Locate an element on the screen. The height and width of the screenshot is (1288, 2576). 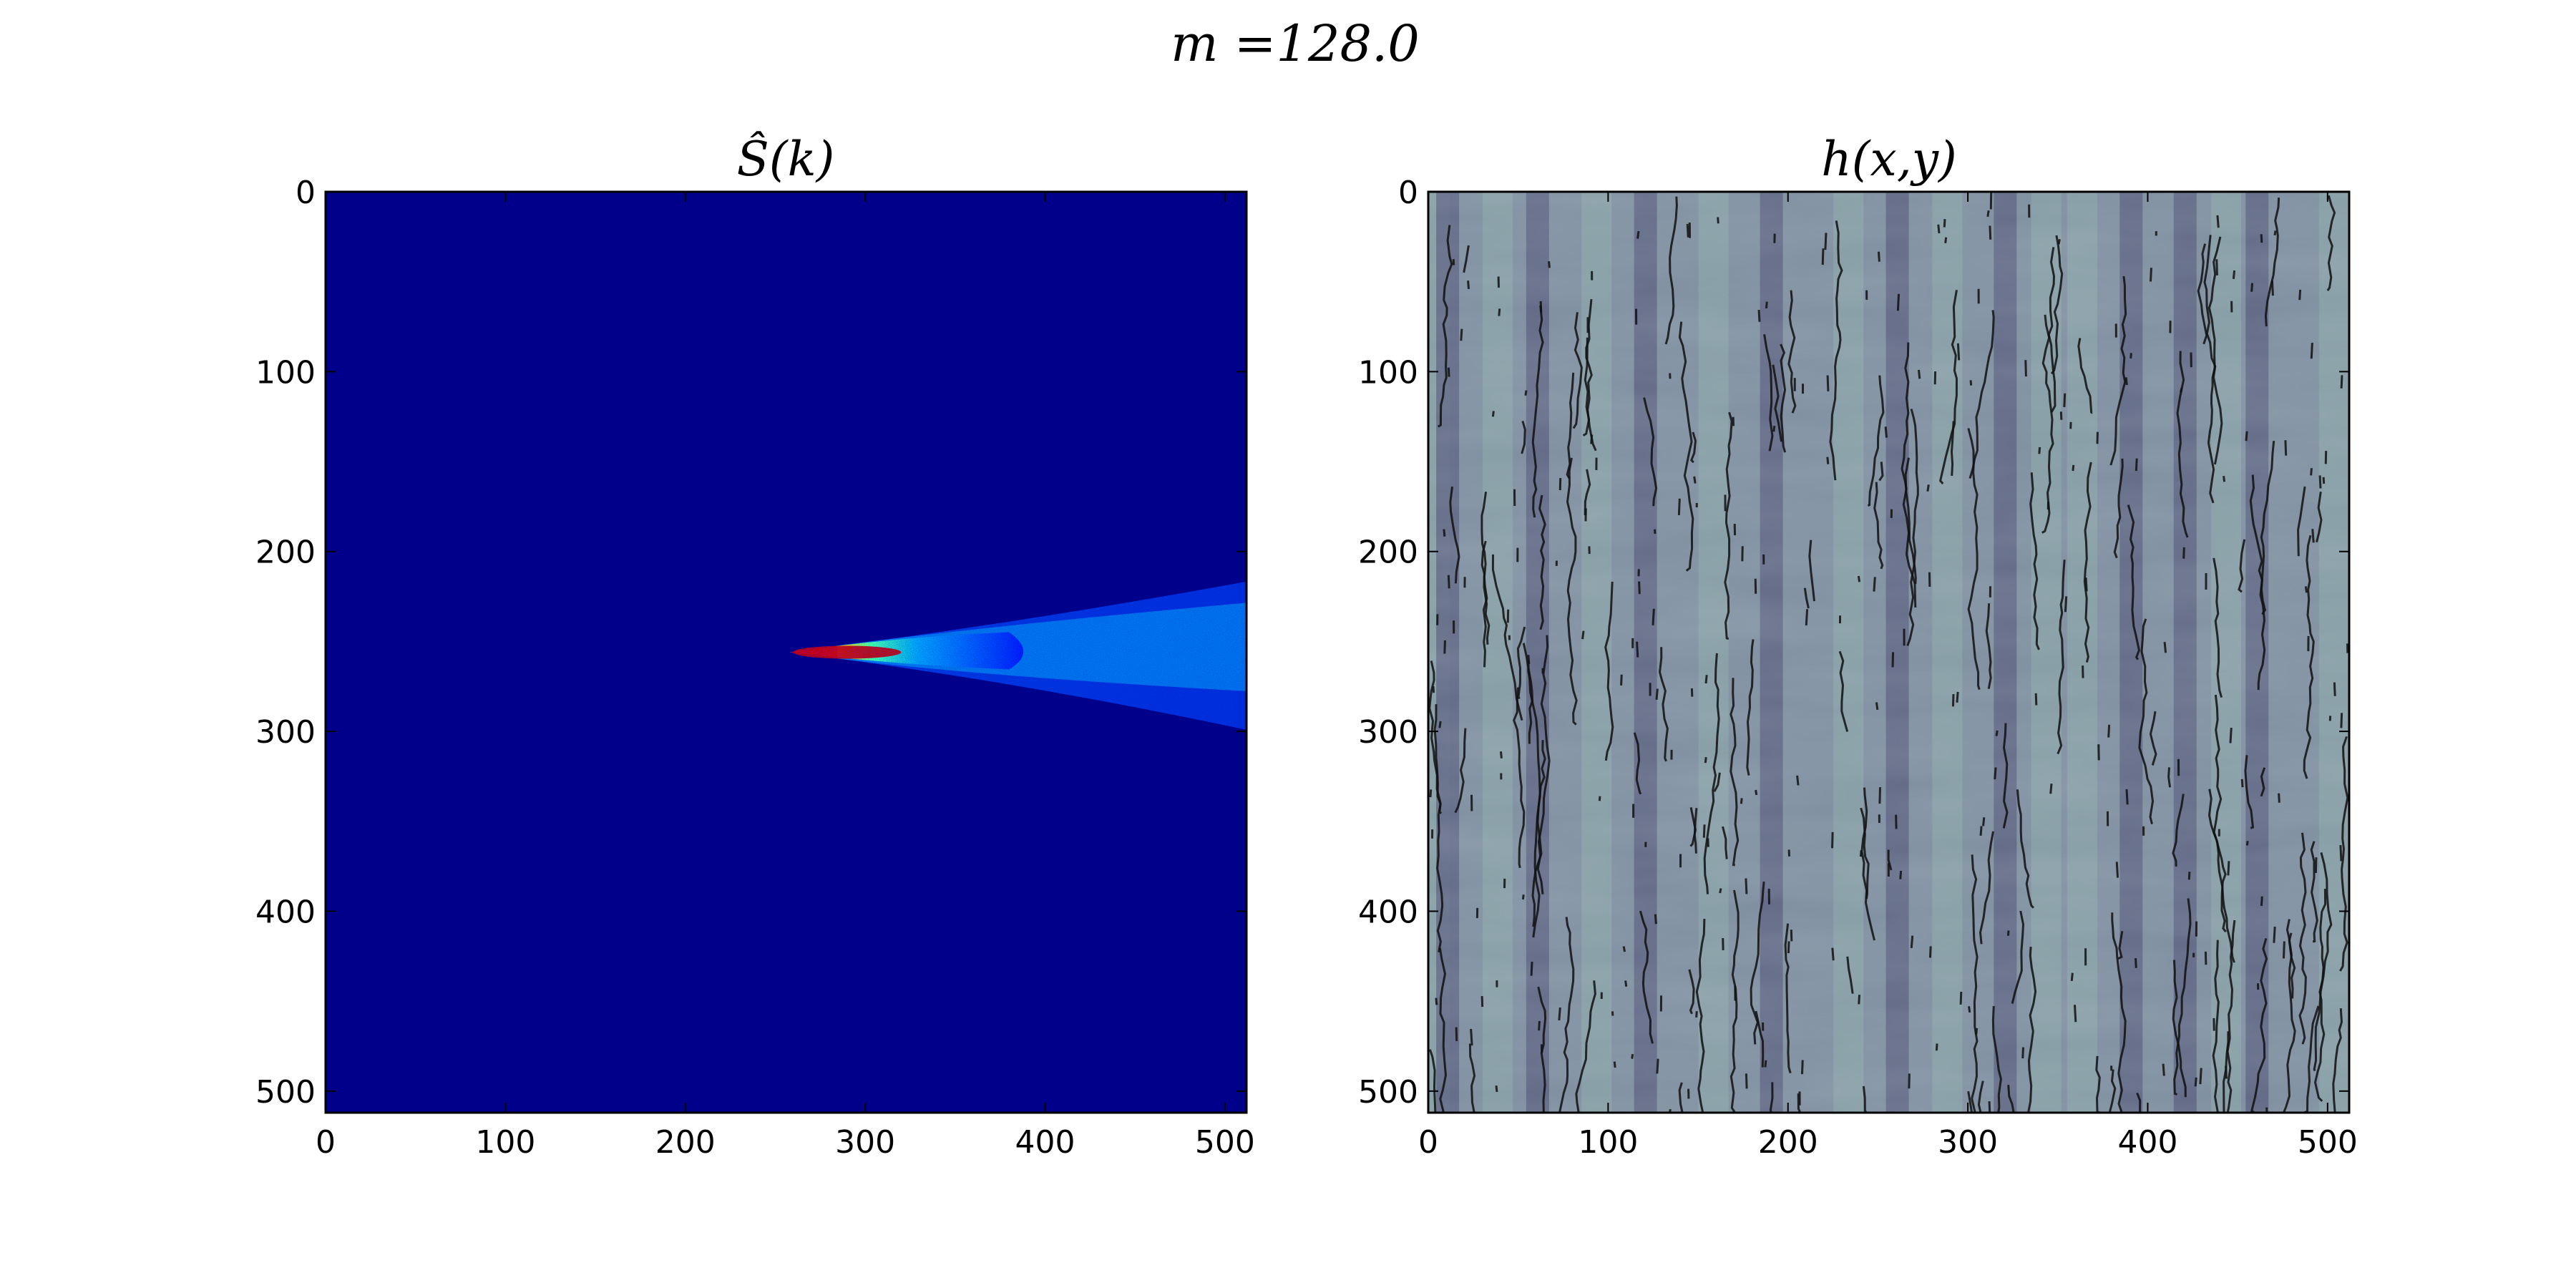
right-xtick-label: 300 is located at coordinates (1968, 1142).